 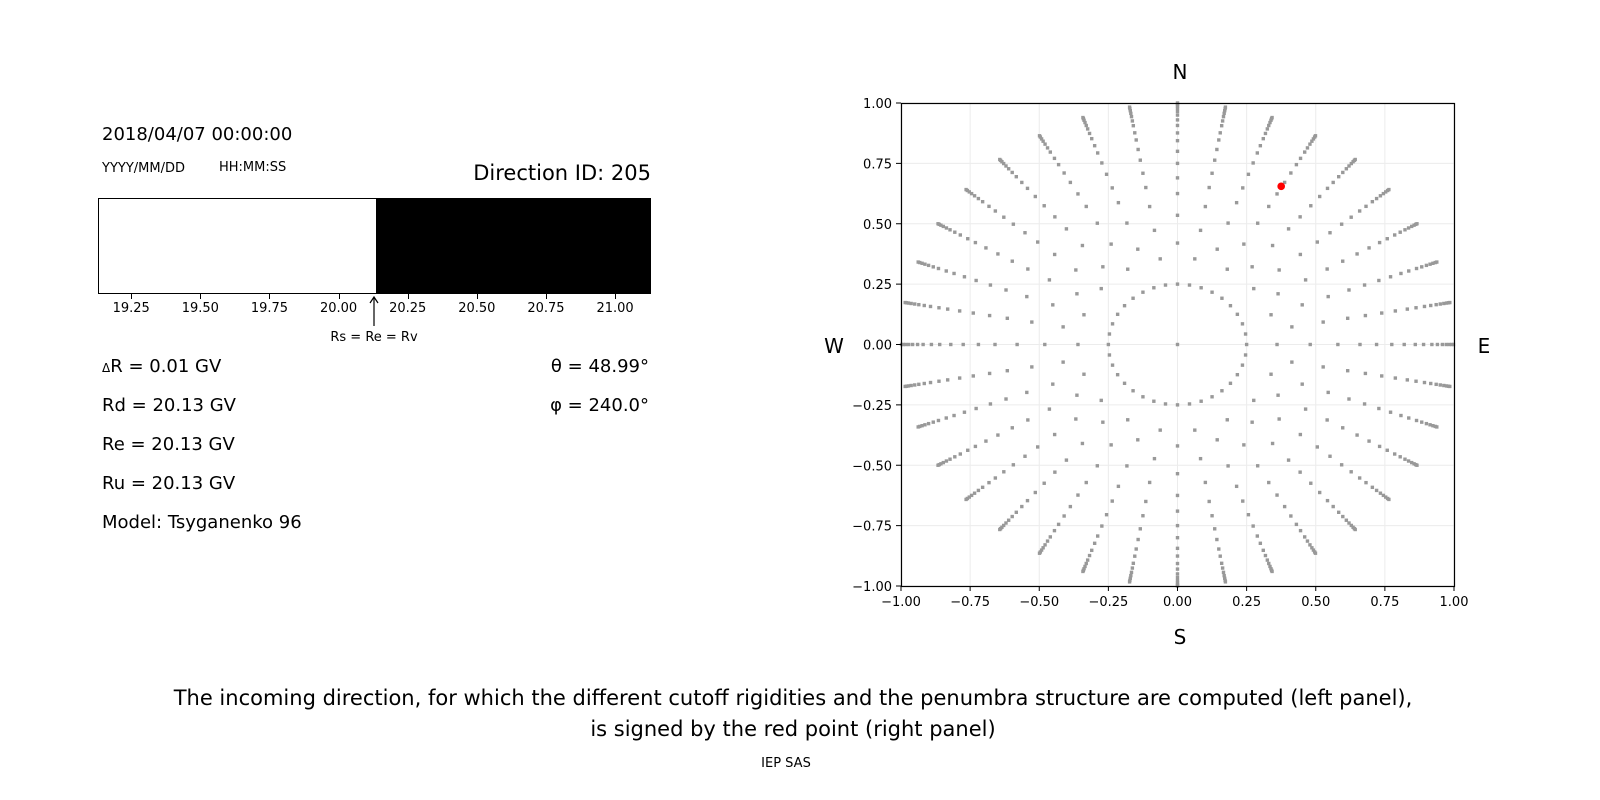 What do you see at coordinates (877, 104) in the screenshot?
I see `y-tick-label: 1.00` at bounding box center [877, 104].